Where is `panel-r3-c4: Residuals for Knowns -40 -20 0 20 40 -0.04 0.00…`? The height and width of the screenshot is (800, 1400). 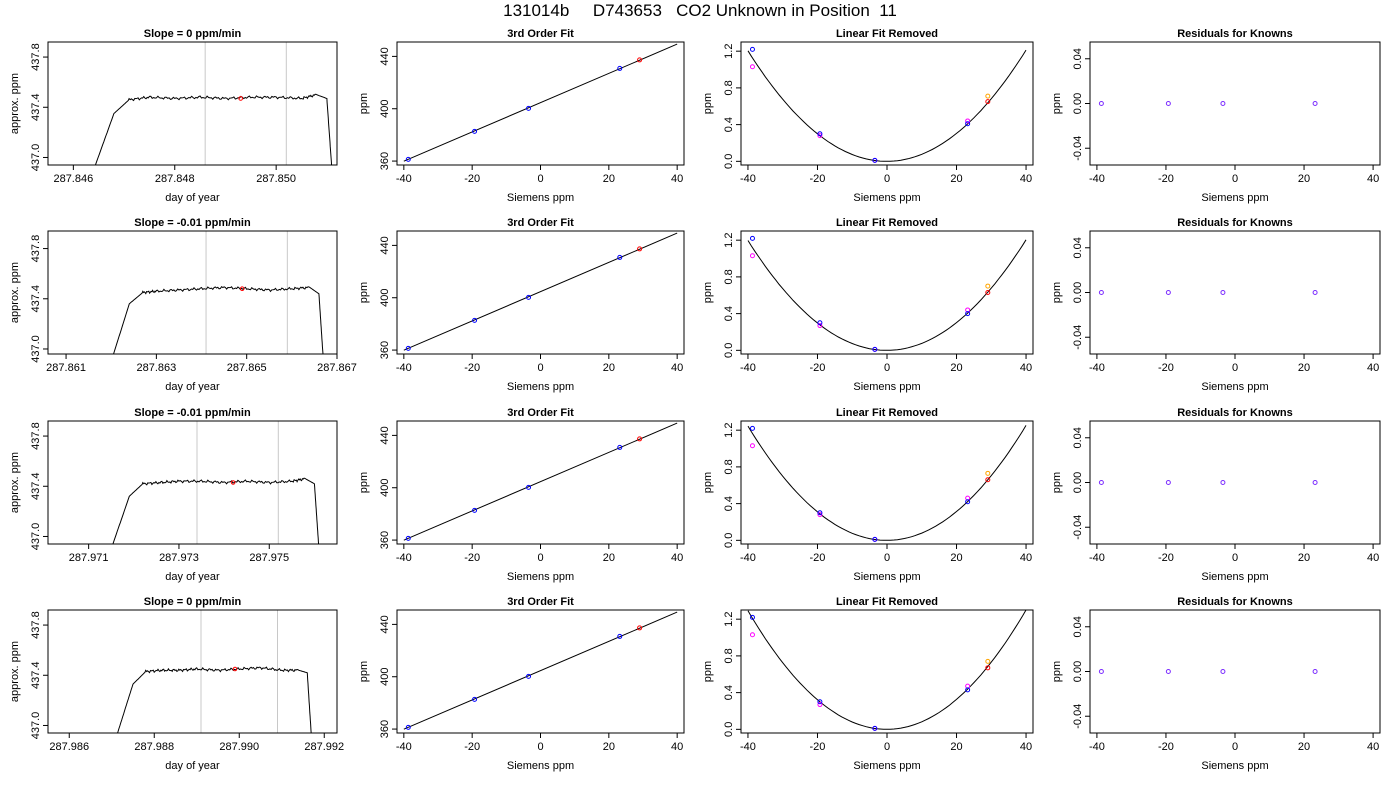 panel-r3-c4: Residuals for Knowns -40 -20 0 20 40 -0.04 0.00… is located at coordinates (1216, 495).